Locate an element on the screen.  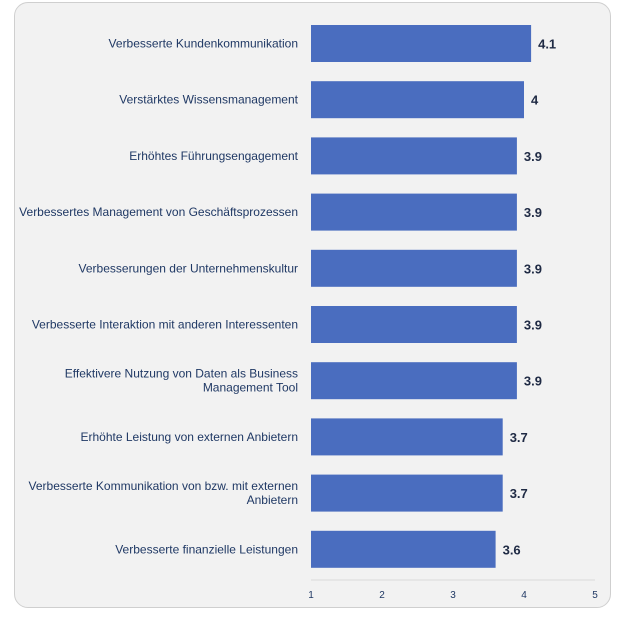
value-label-2: 4 is located at coordinates (535, 100).